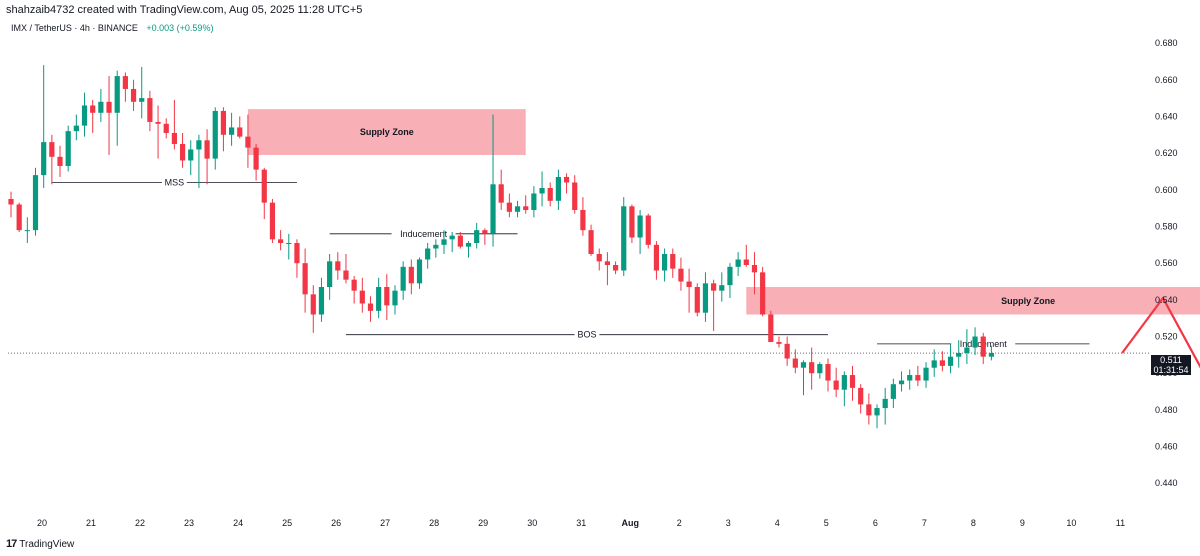  What do you see at coordinates (1166, 410) in the screenshot?
I see `y-tick-label: 0.480` at bounding box center [1166, 410].